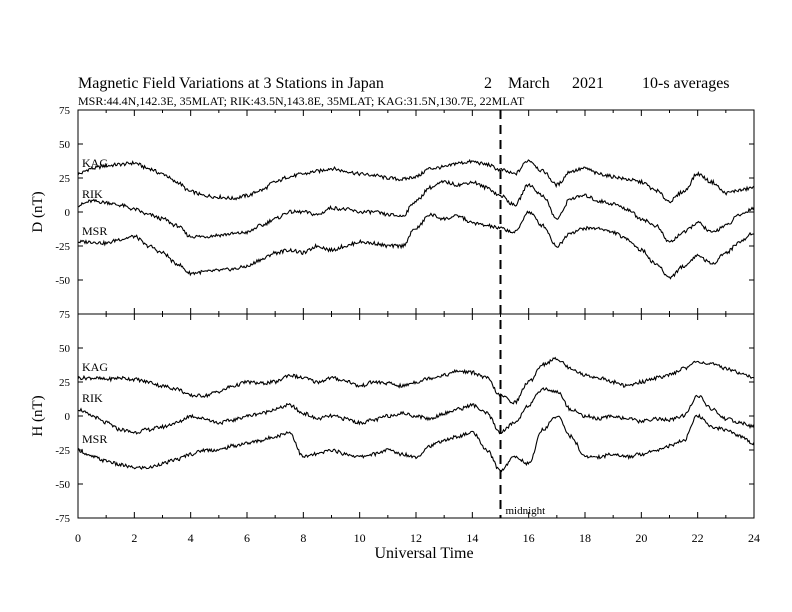 The width and height of the screenshot is (792, 612). Describe the element at coordinates (78, 538) in the screenshot. I see `x-tick-label: 0` at that location.